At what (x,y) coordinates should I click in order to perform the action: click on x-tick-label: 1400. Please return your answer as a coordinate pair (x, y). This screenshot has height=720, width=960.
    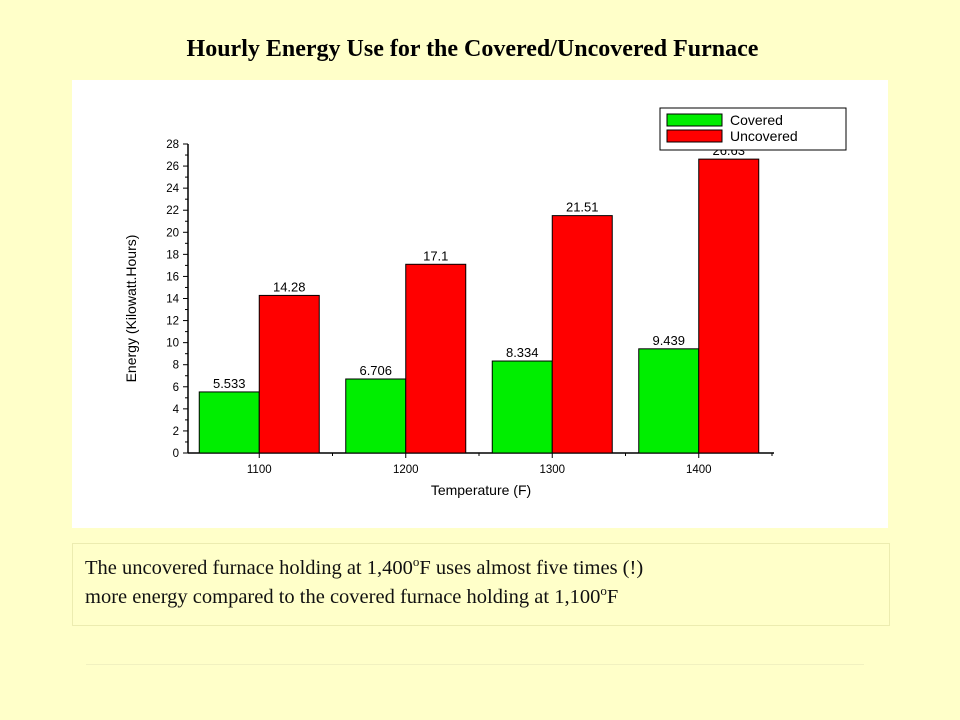
    Looking at the image, I should click on (699, 470).